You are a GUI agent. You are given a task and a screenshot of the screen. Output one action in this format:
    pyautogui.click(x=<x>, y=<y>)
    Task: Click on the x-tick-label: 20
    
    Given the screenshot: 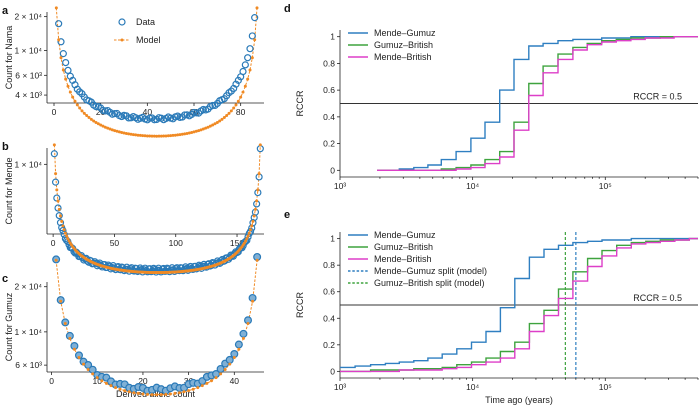 What is the action you would take?
    pyautogui.click(x=143, y=381)
    